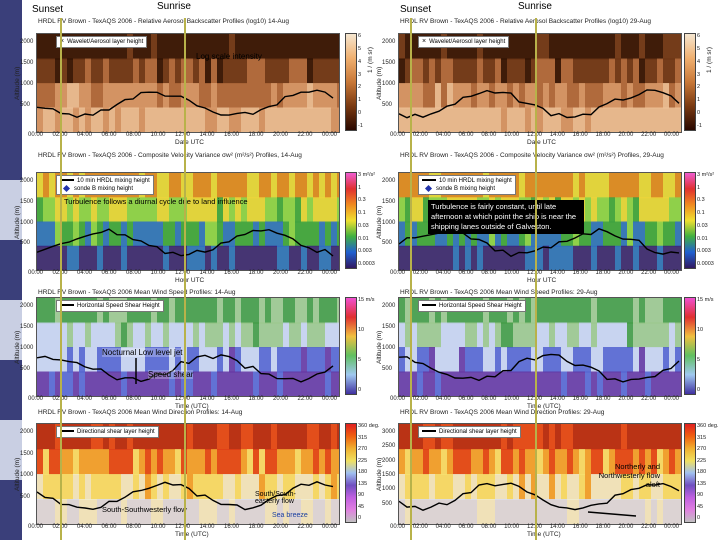 Image resolution: width=720 pixels, height=540 pixels. Describe the element at coordinates (360, 48) in the screenshot. I see `colorbar-tick-label: 5` at that location.